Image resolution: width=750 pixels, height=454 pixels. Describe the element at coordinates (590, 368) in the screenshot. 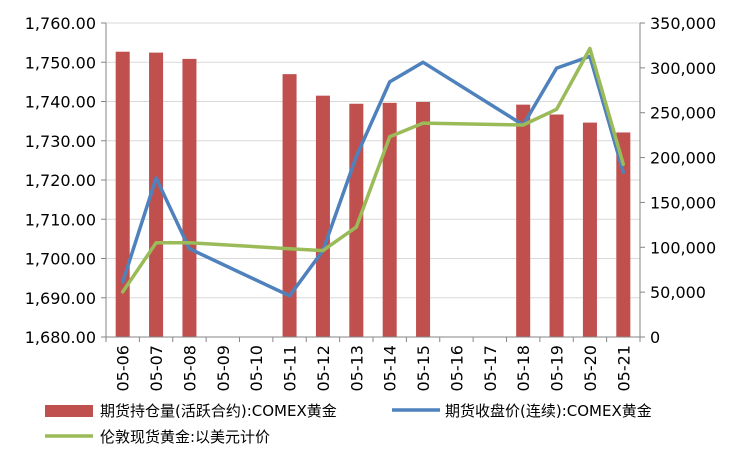

I see `x-tick-label: 05-20` at that location.